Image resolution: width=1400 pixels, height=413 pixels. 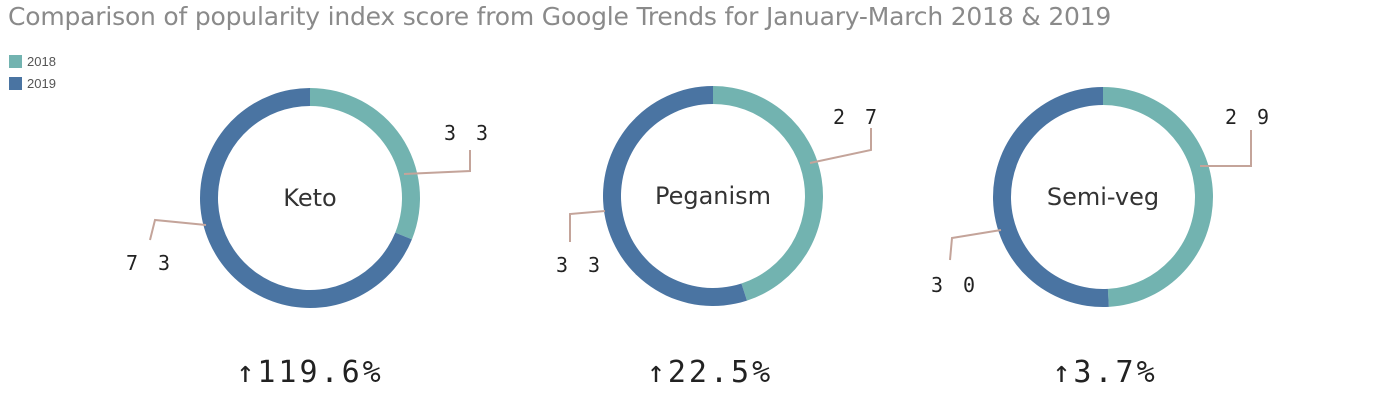 I want to click on leader-line-peganism-2018, so click(x=840, y=146).